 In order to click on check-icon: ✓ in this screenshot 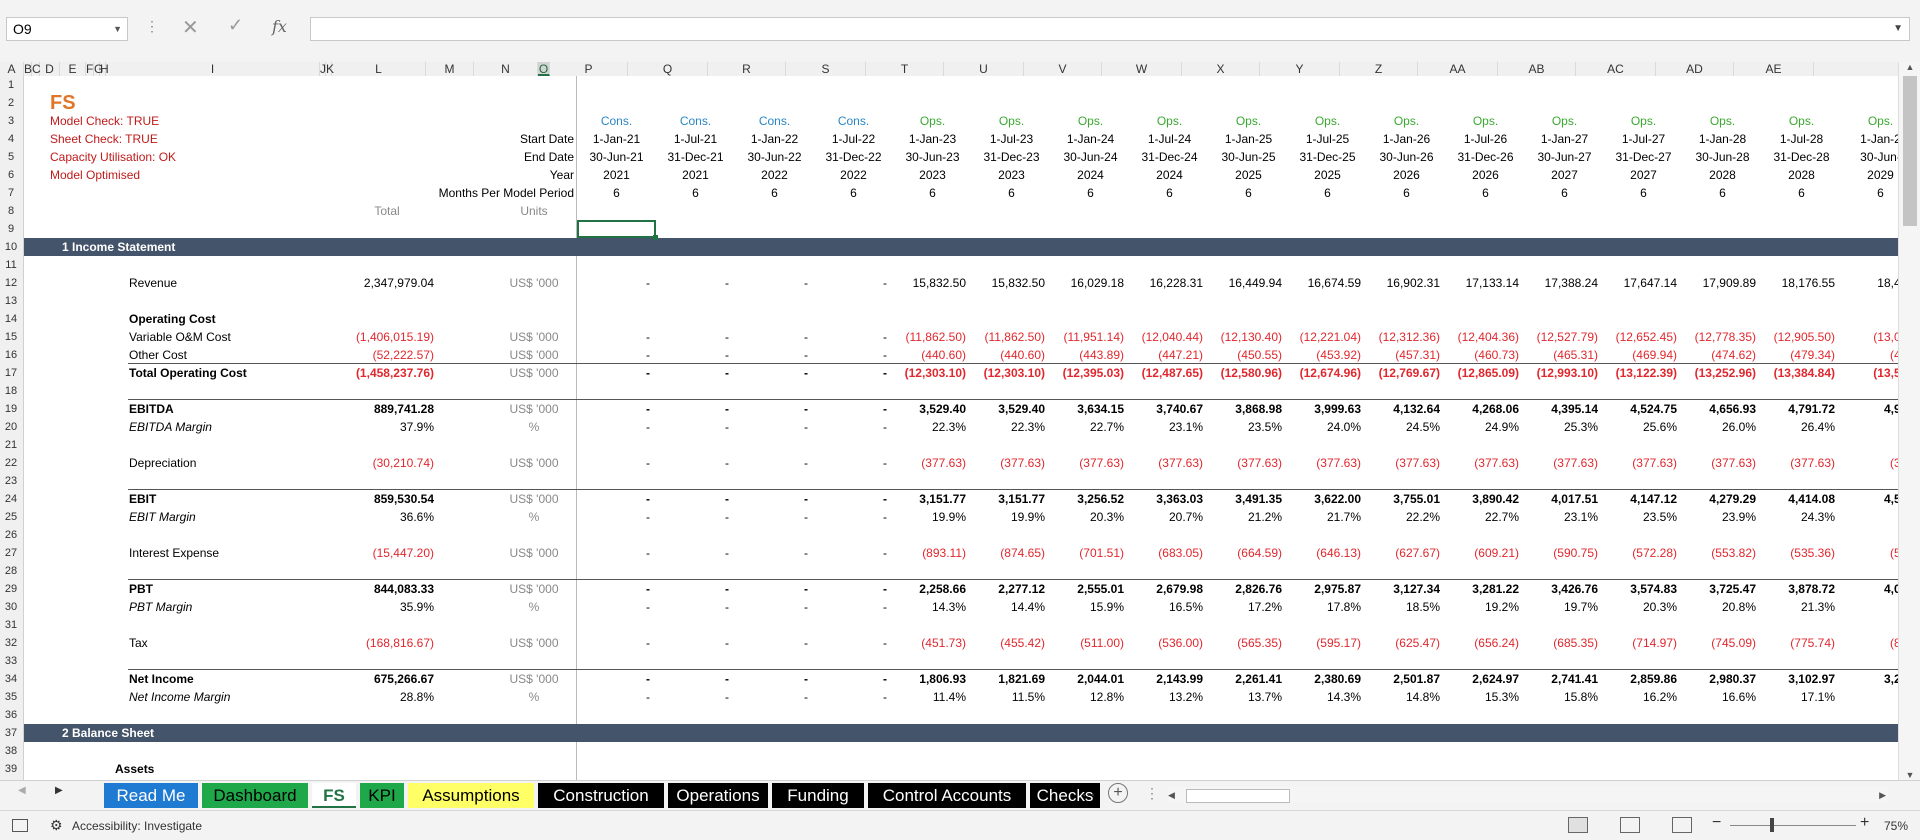, I will do `click(236, 25)`.